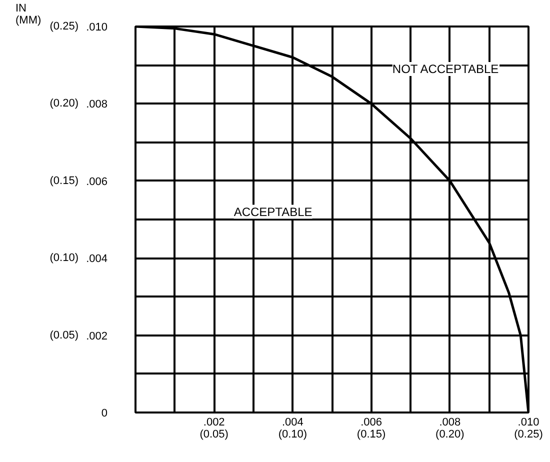 This screenshot has width=550, height=462. Describe the element at coordinates (64, 335) in the screenshot. I see `y2-tick-label: (0.05)` at that location.